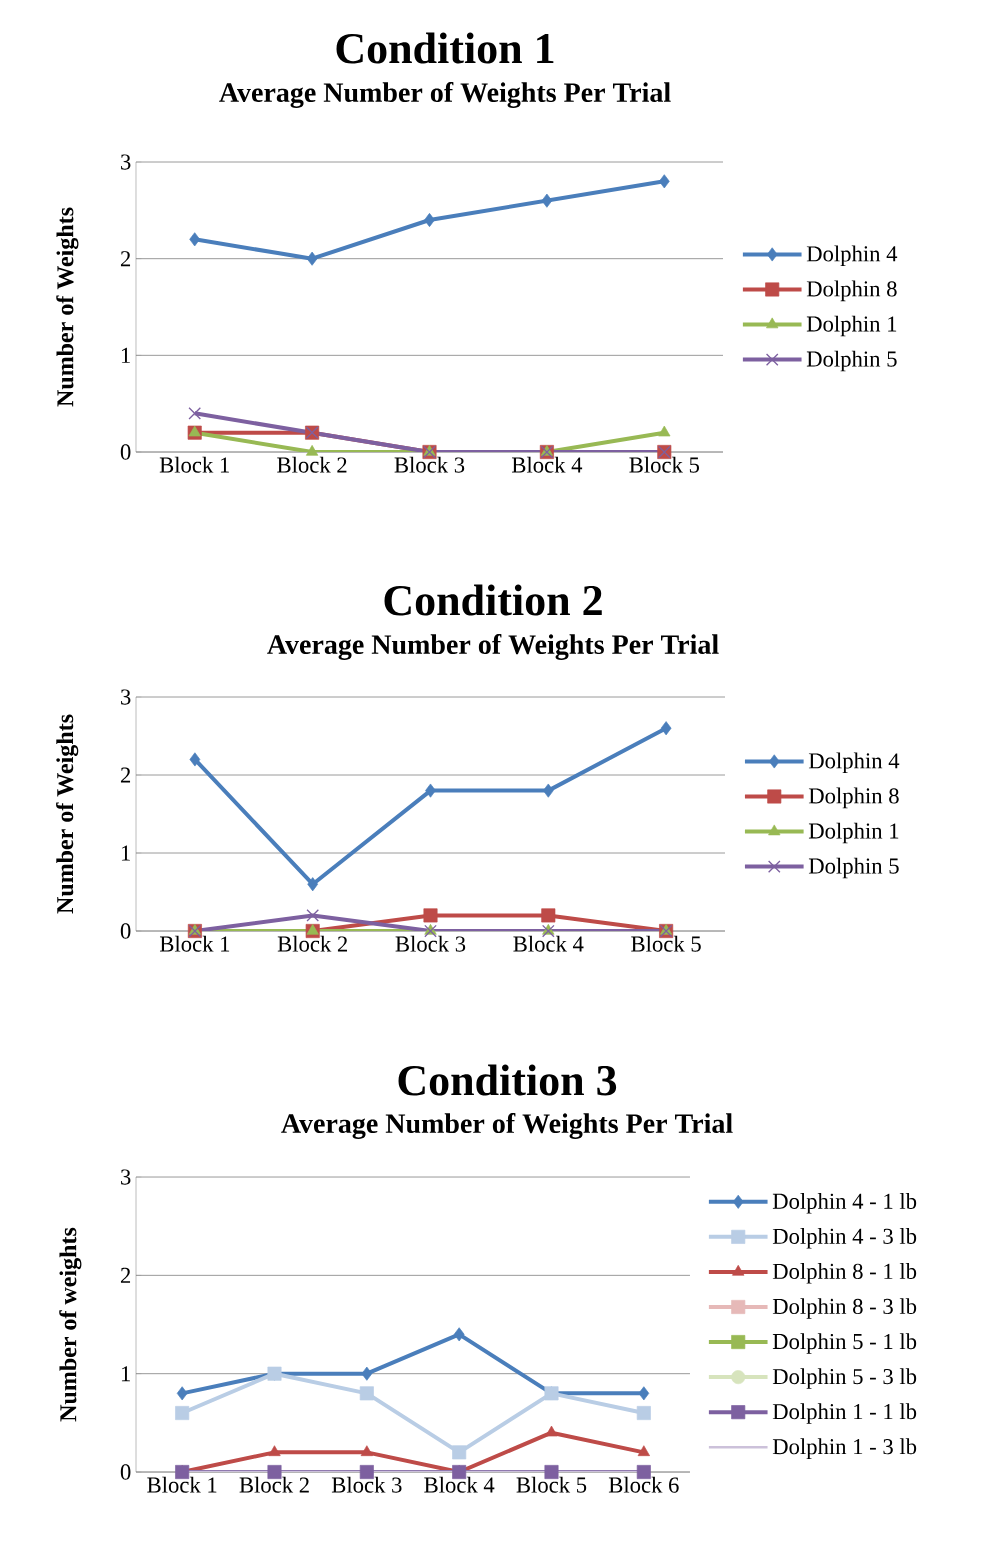  What do you see at coordinates (507, 1080) in the screenshot?
I see `chart-title: Condition 3` at bounding box center [507, 1080].